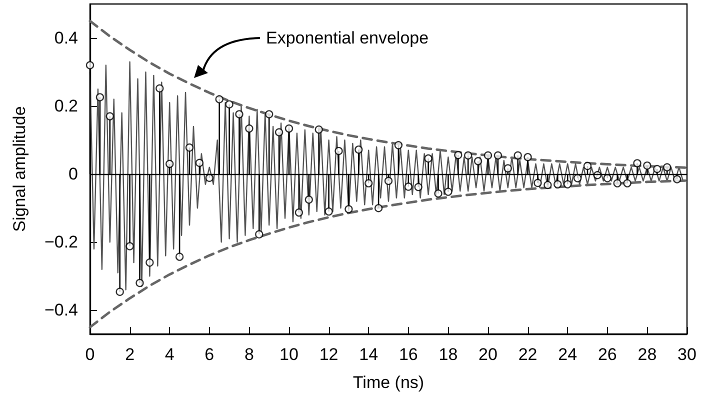 This screenshot has height=410, width=701. I want to click on x-tick-label: 8, so click(249, 354).